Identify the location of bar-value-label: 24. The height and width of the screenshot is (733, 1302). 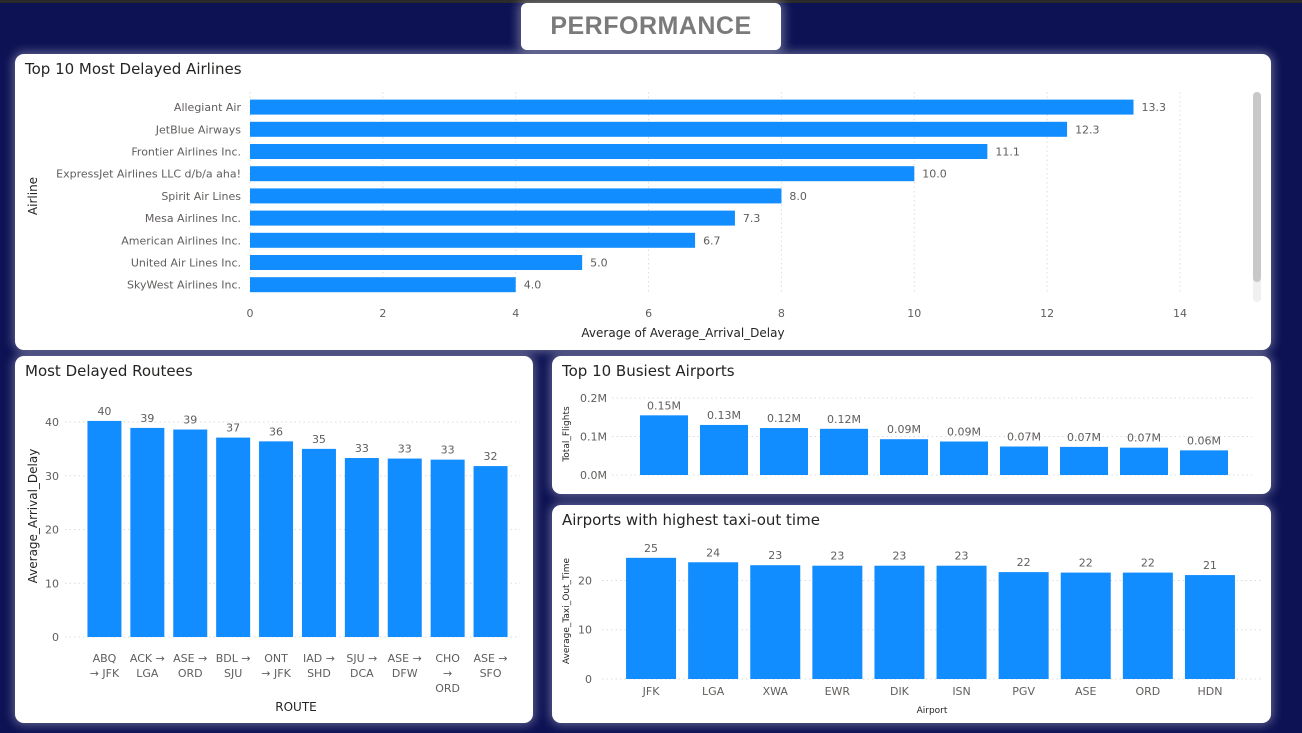
(713, 552).